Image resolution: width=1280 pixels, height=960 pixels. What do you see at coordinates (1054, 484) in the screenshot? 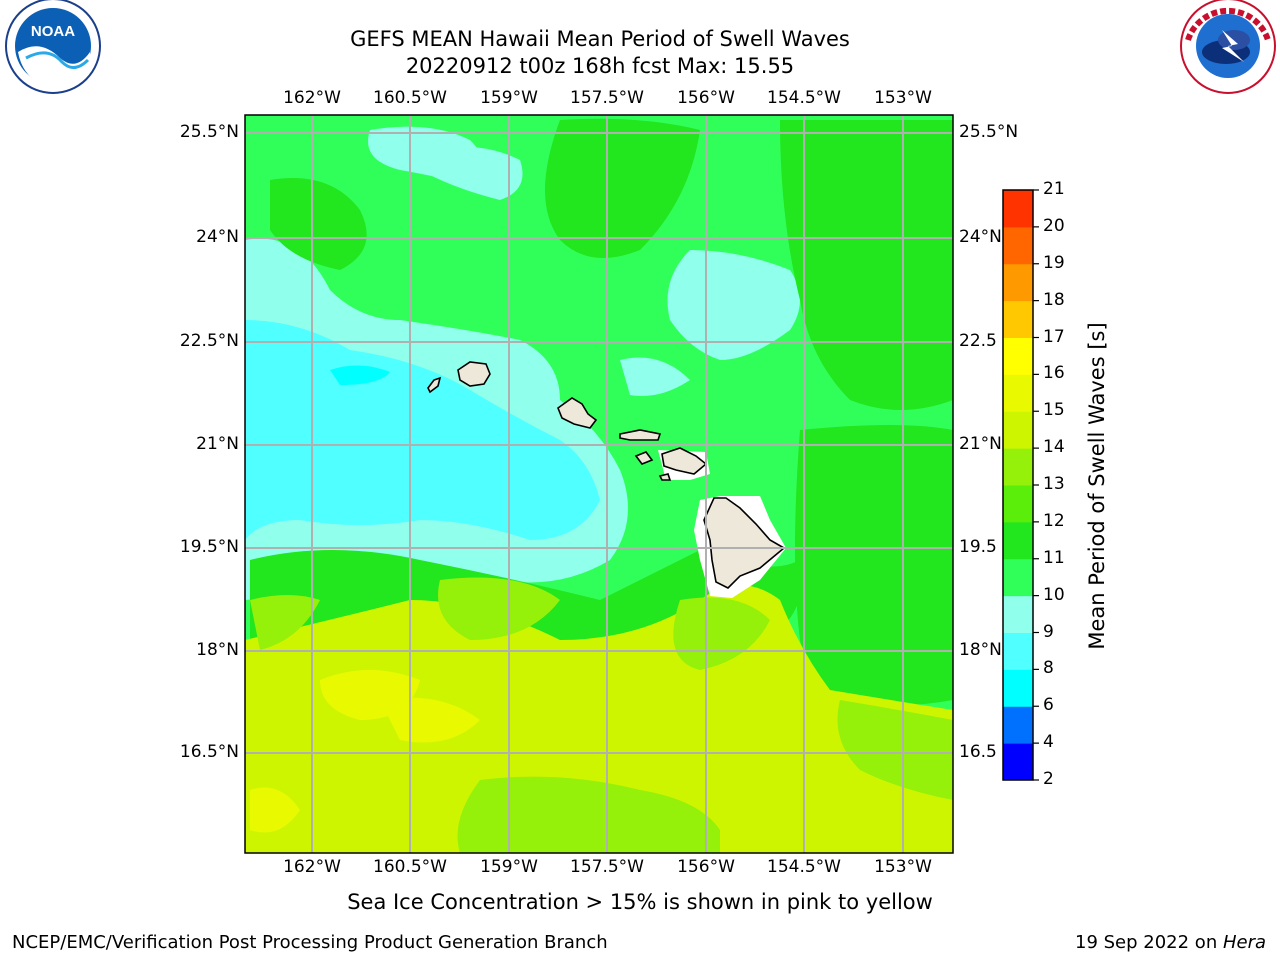
I see `colorbar-tick-label: 13` at bounding box center [1054, 484].